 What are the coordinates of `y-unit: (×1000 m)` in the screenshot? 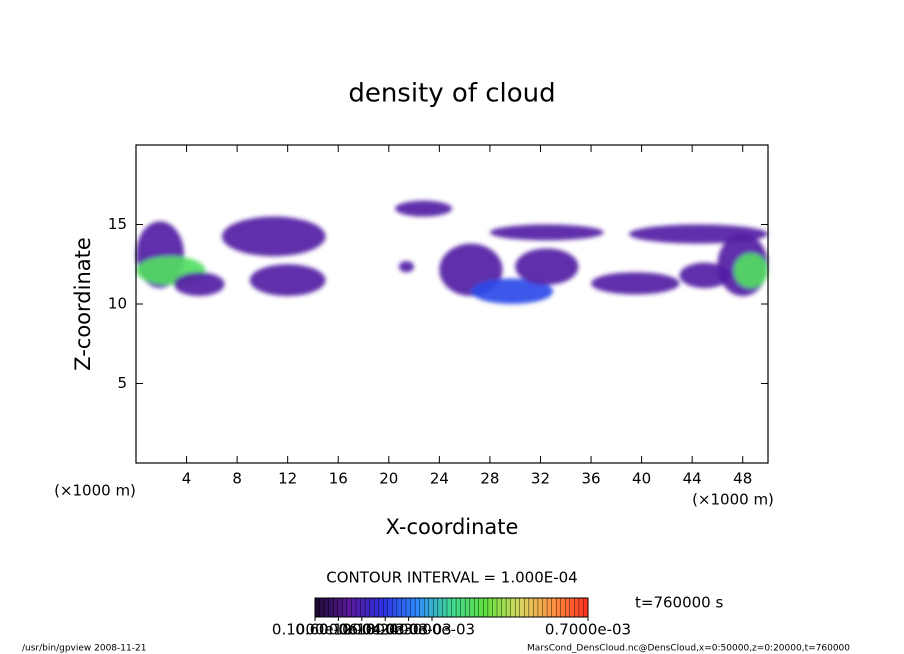 It's located at (95, 491).